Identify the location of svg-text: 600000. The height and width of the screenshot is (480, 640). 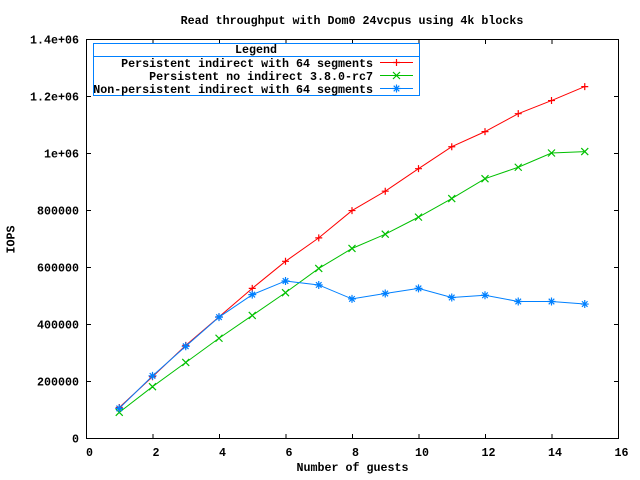
(58, 269).